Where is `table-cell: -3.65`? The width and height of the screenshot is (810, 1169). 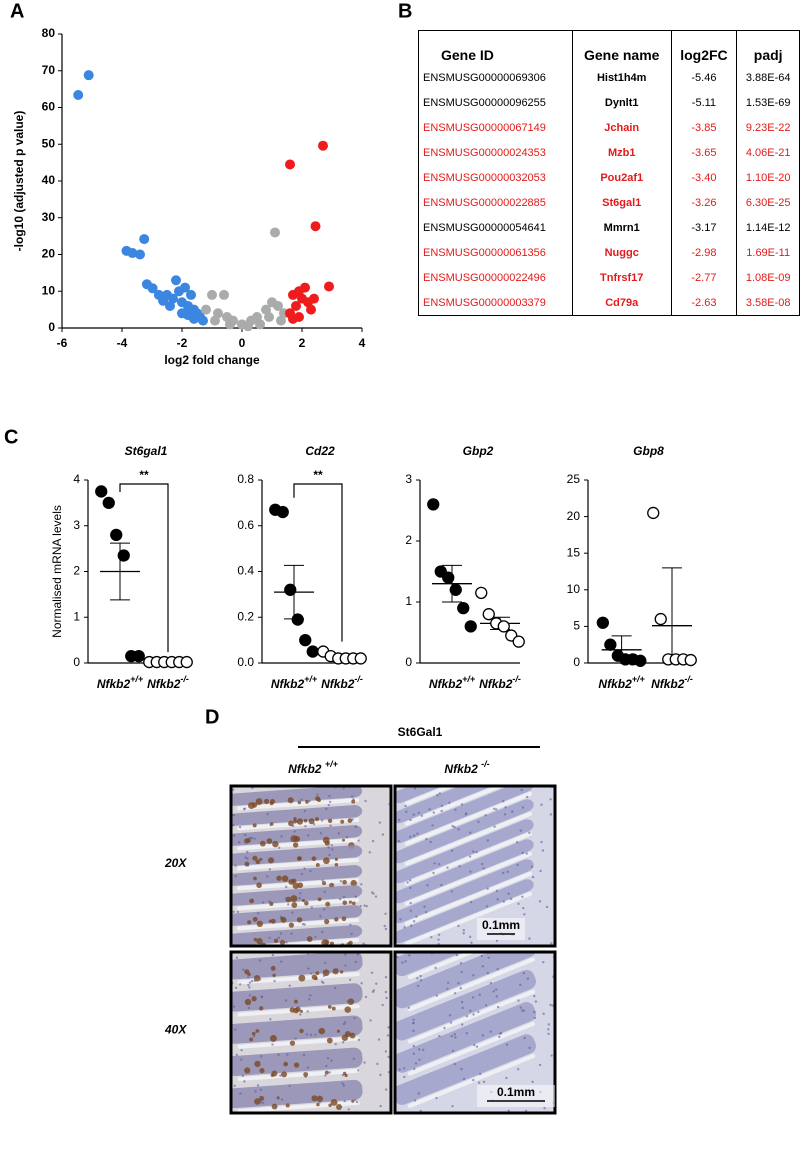 table-cell: -3.65 is located at coordinates (703, 152).